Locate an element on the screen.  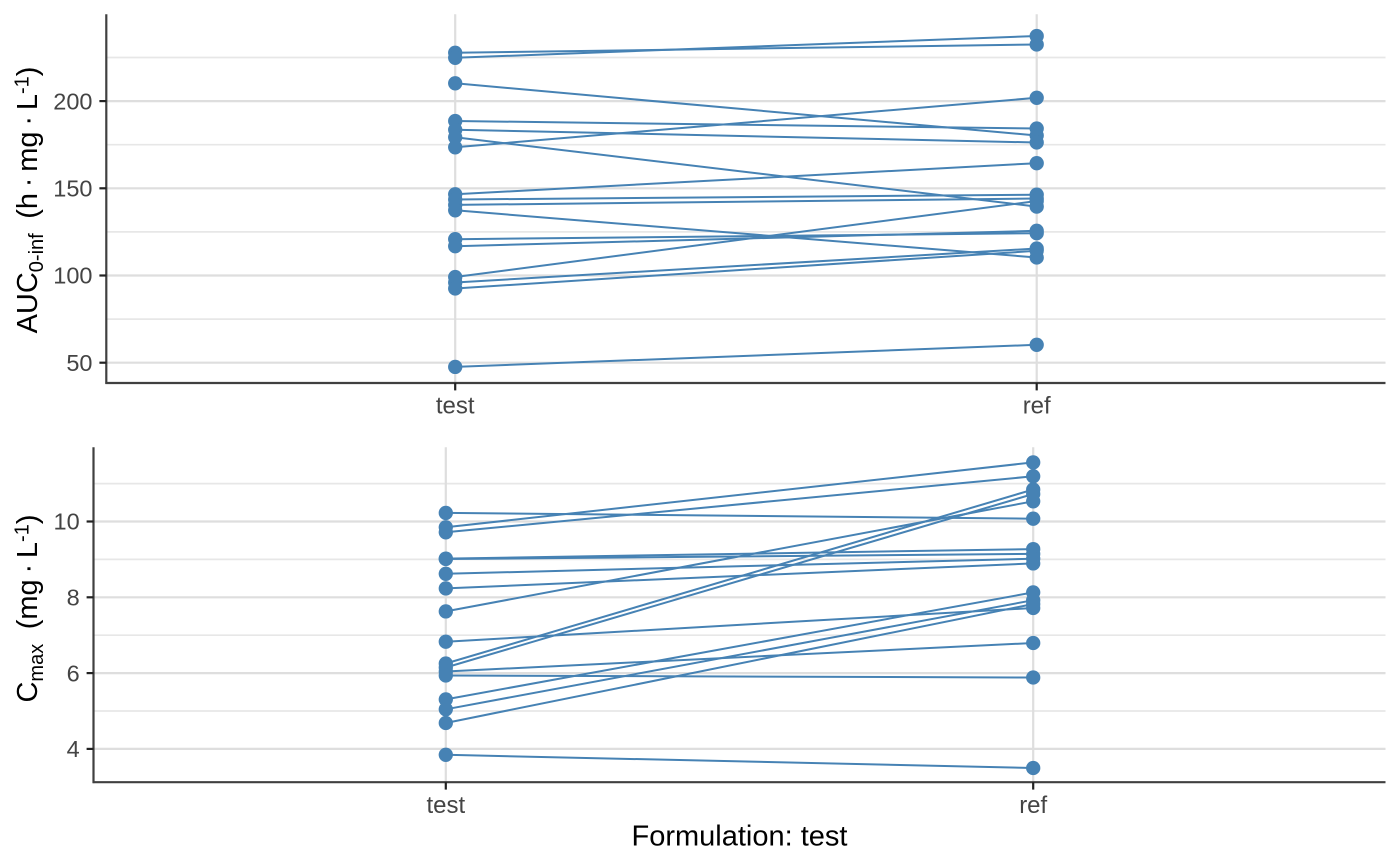
svg-text: 8 is located at coordinates (73, 598).